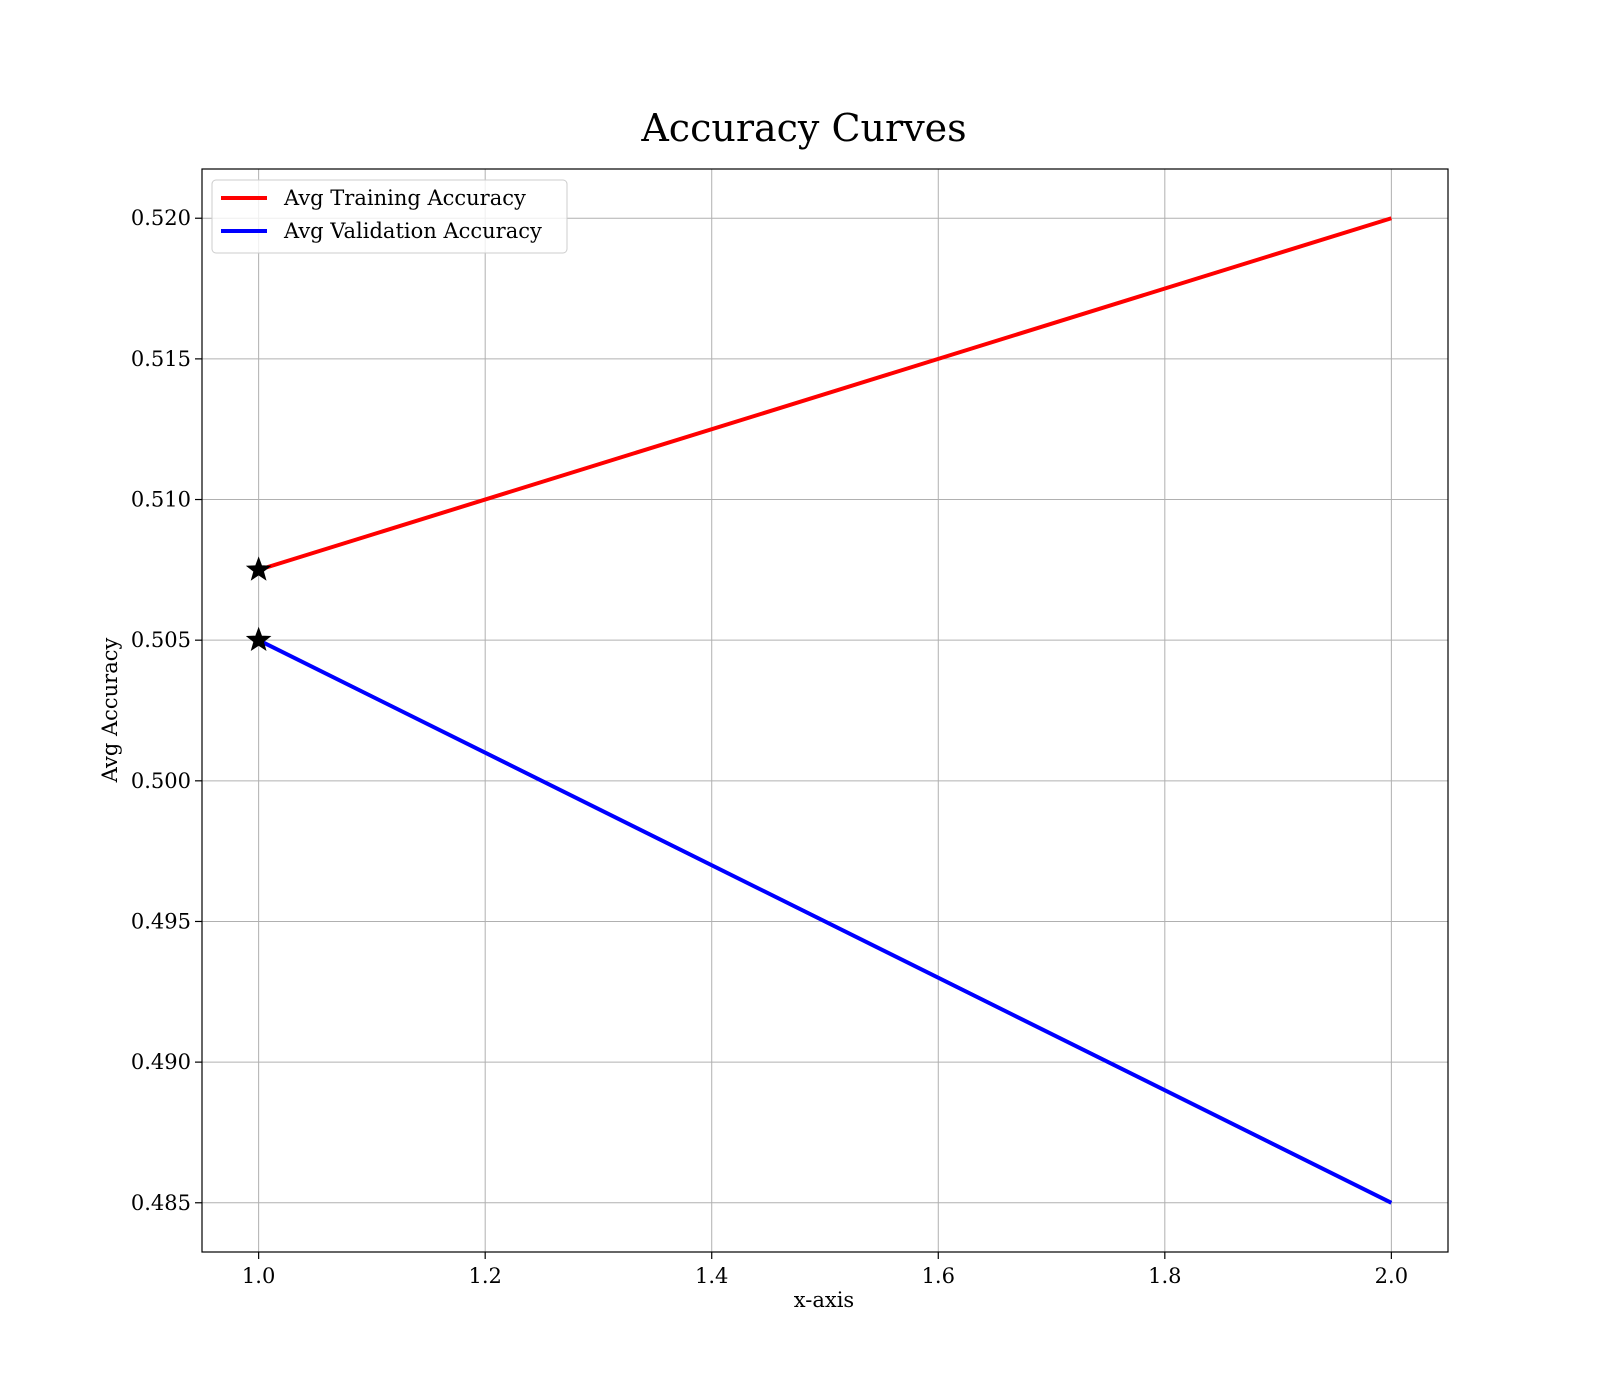 This screenshot has height=1400, width=1600. Describe the element at coordinates (1164, 1276) in the screenshot. I see `x-tick-label: 1.8` at that location.